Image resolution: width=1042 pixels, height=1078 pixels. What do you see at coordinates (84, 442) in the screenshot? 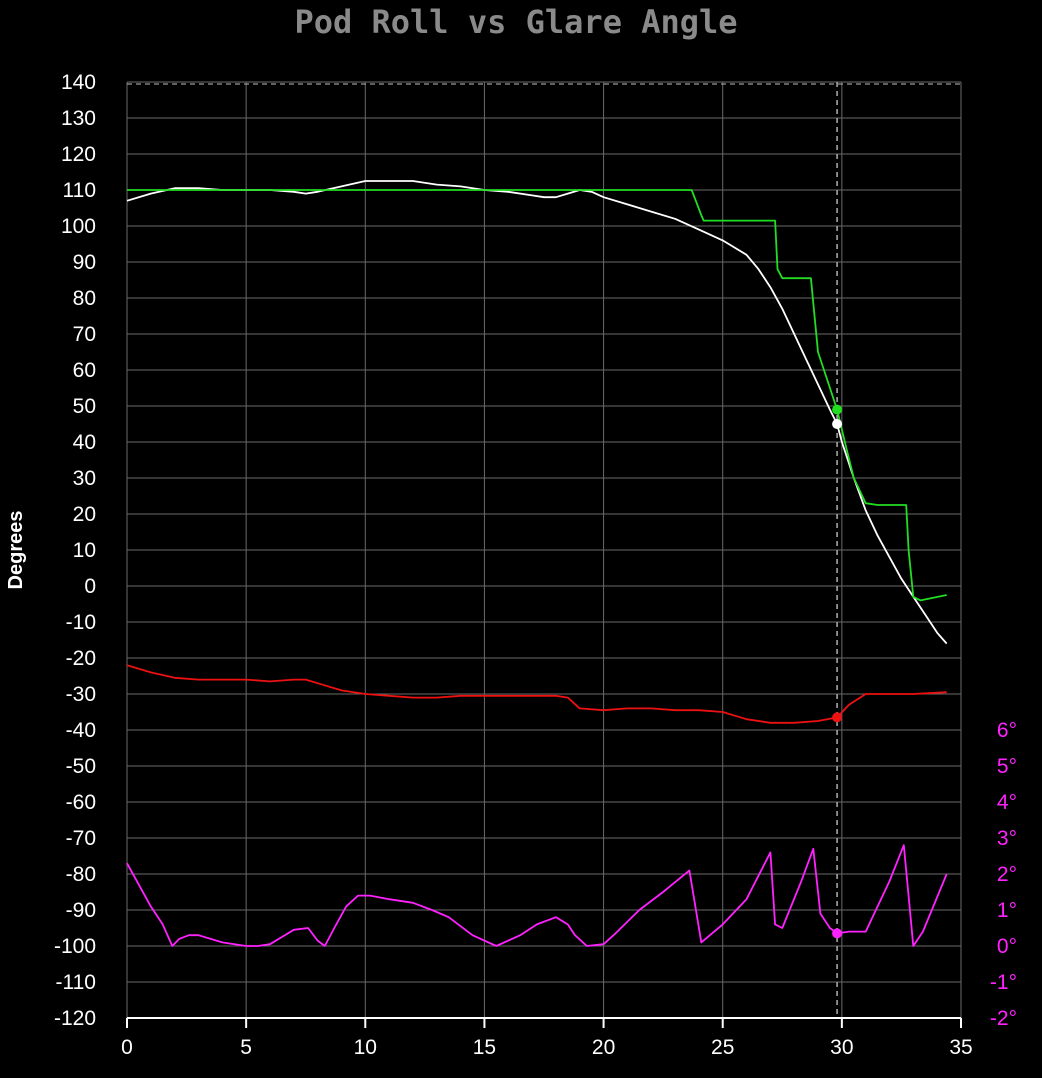
I see `y-tick-label: 40` at bounding box center [84, 442].